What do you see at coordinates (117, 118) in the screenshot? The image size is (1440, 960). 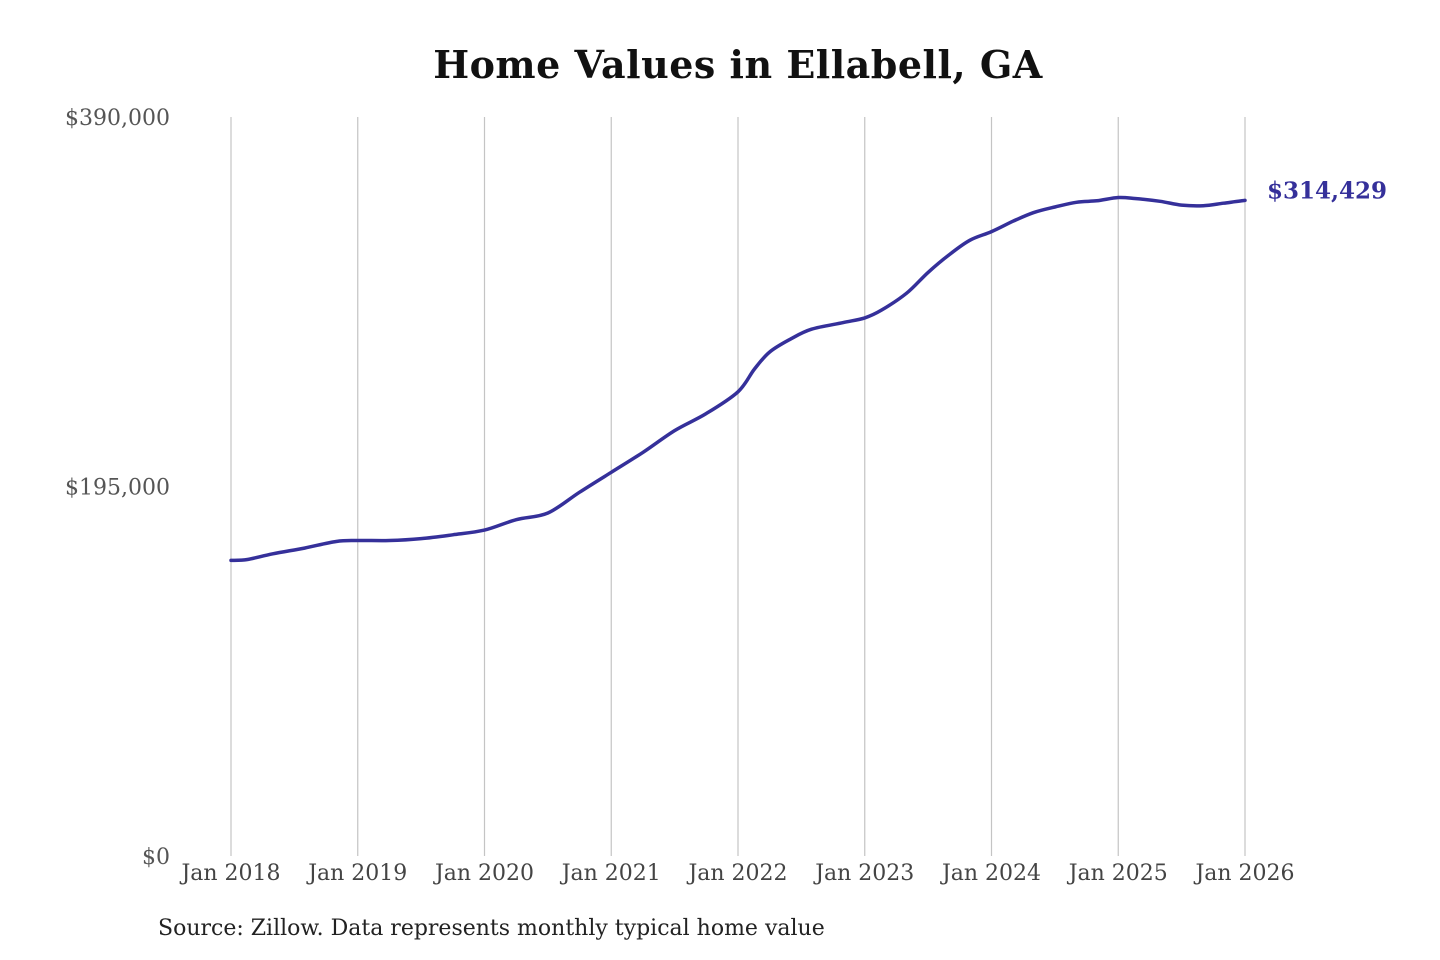 I see `y-tick-label: $390,000` at bounding box center [117, 118].